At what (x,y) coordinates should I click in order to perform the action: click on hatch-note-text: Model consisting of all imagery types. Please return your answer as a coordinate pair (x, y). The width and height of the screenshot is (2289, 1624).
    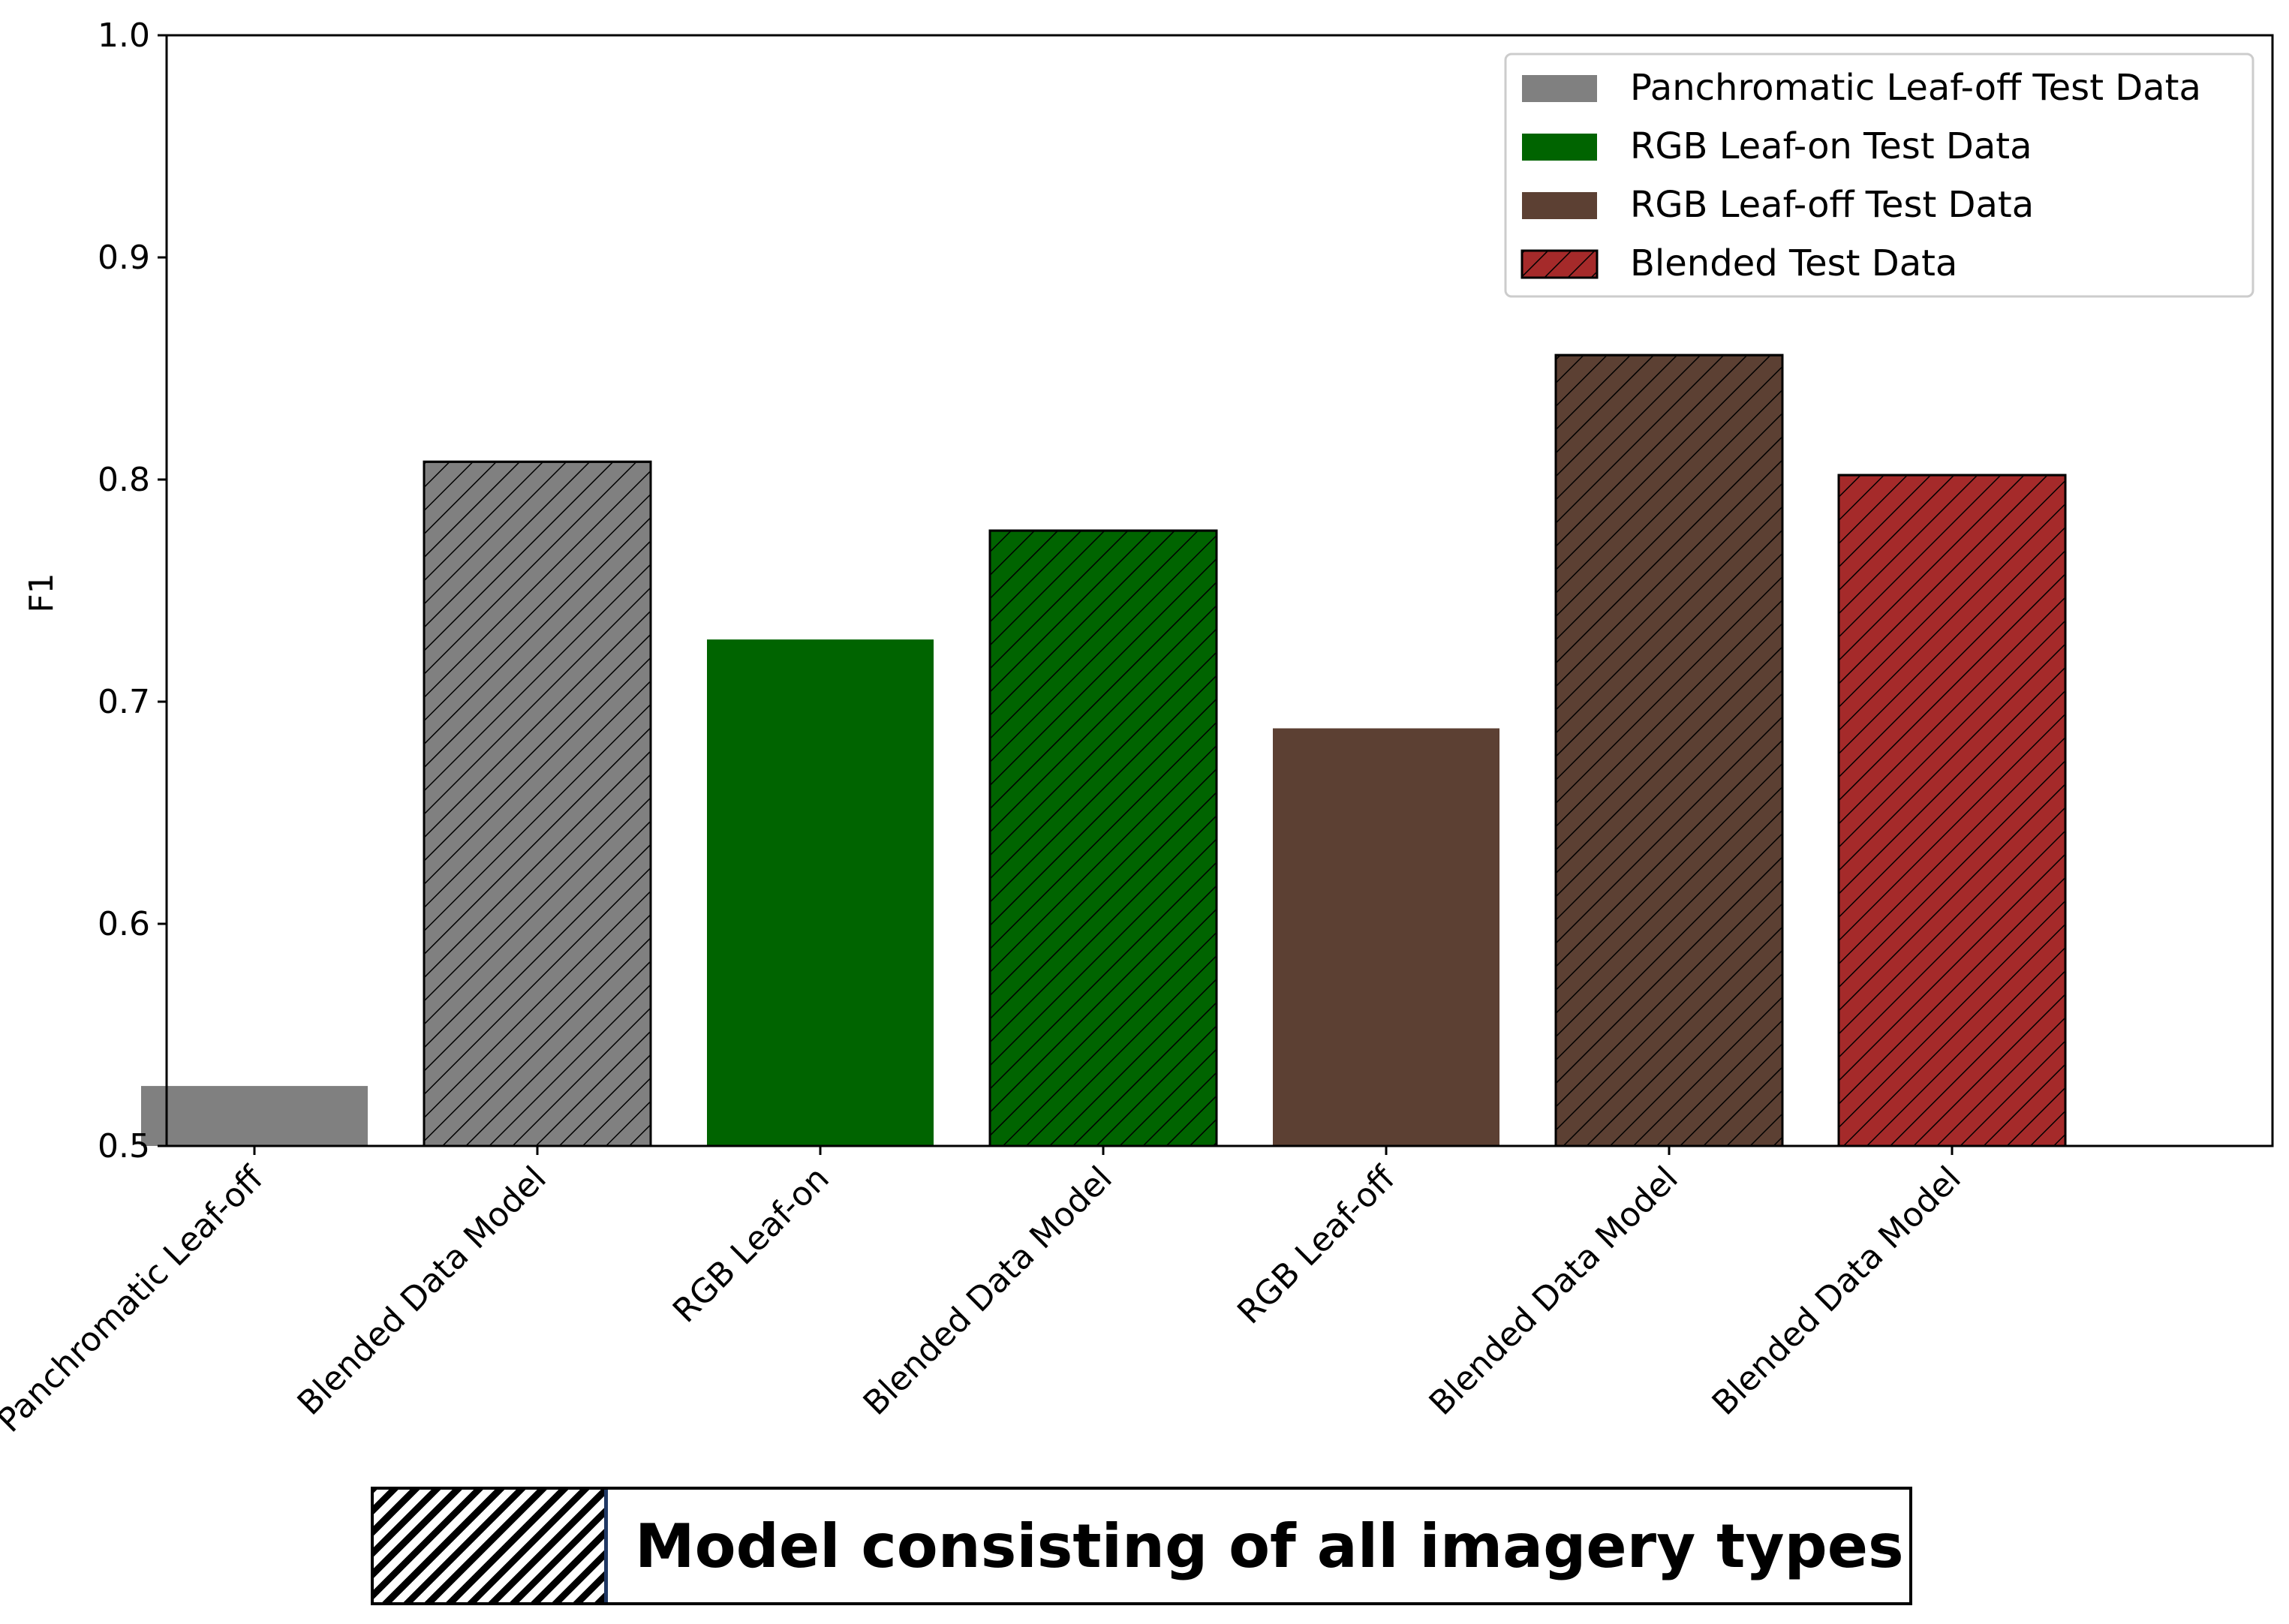
    Looking at the image, I should click on (1269, 1546).